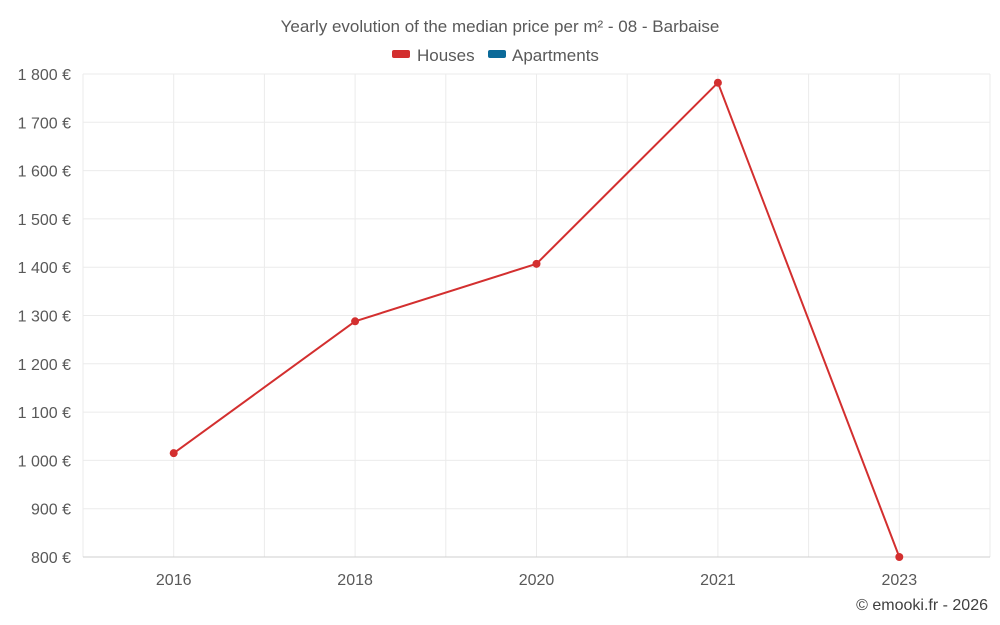  What do you see at coordinates (44, 268) in the screenshot?
I see `y-tick-label: 1 400 €` at bounding box center [44, 268].